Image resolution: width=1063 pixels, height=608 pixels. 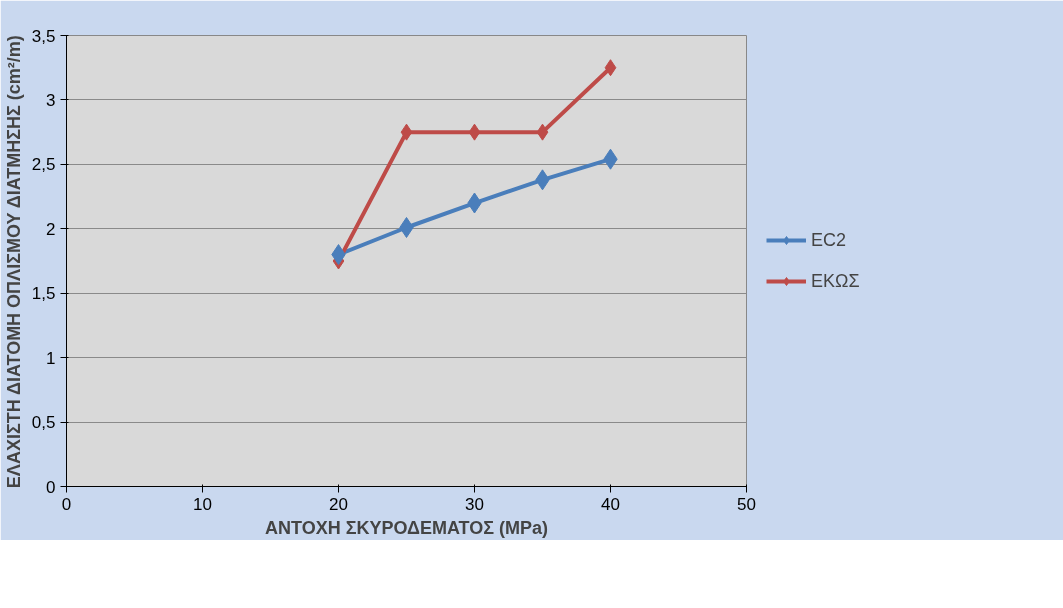 What do you see at coordinates (51, 487) in the screenshot?
I see `y-tick-label: 0` at bounding box center [51, 487].